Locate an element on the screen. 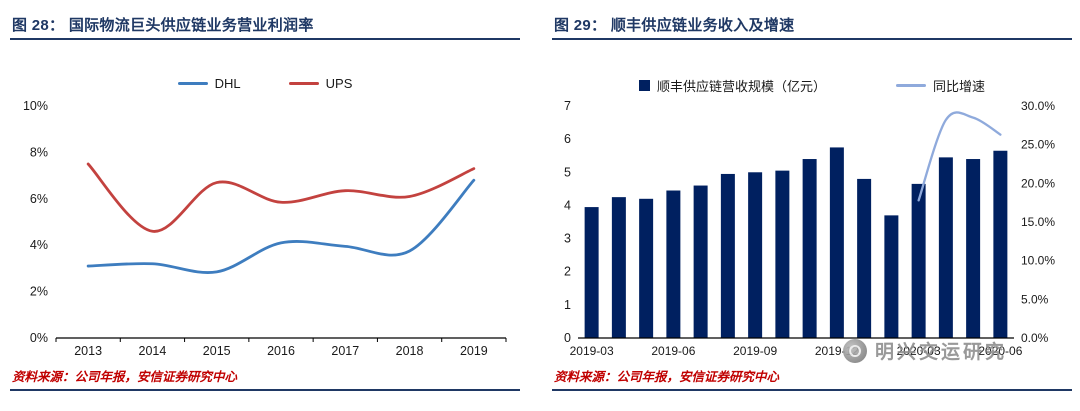 The height and width of the screenshot is (411, 1080). svg-text: 0% is located at coordinates (39, 338).